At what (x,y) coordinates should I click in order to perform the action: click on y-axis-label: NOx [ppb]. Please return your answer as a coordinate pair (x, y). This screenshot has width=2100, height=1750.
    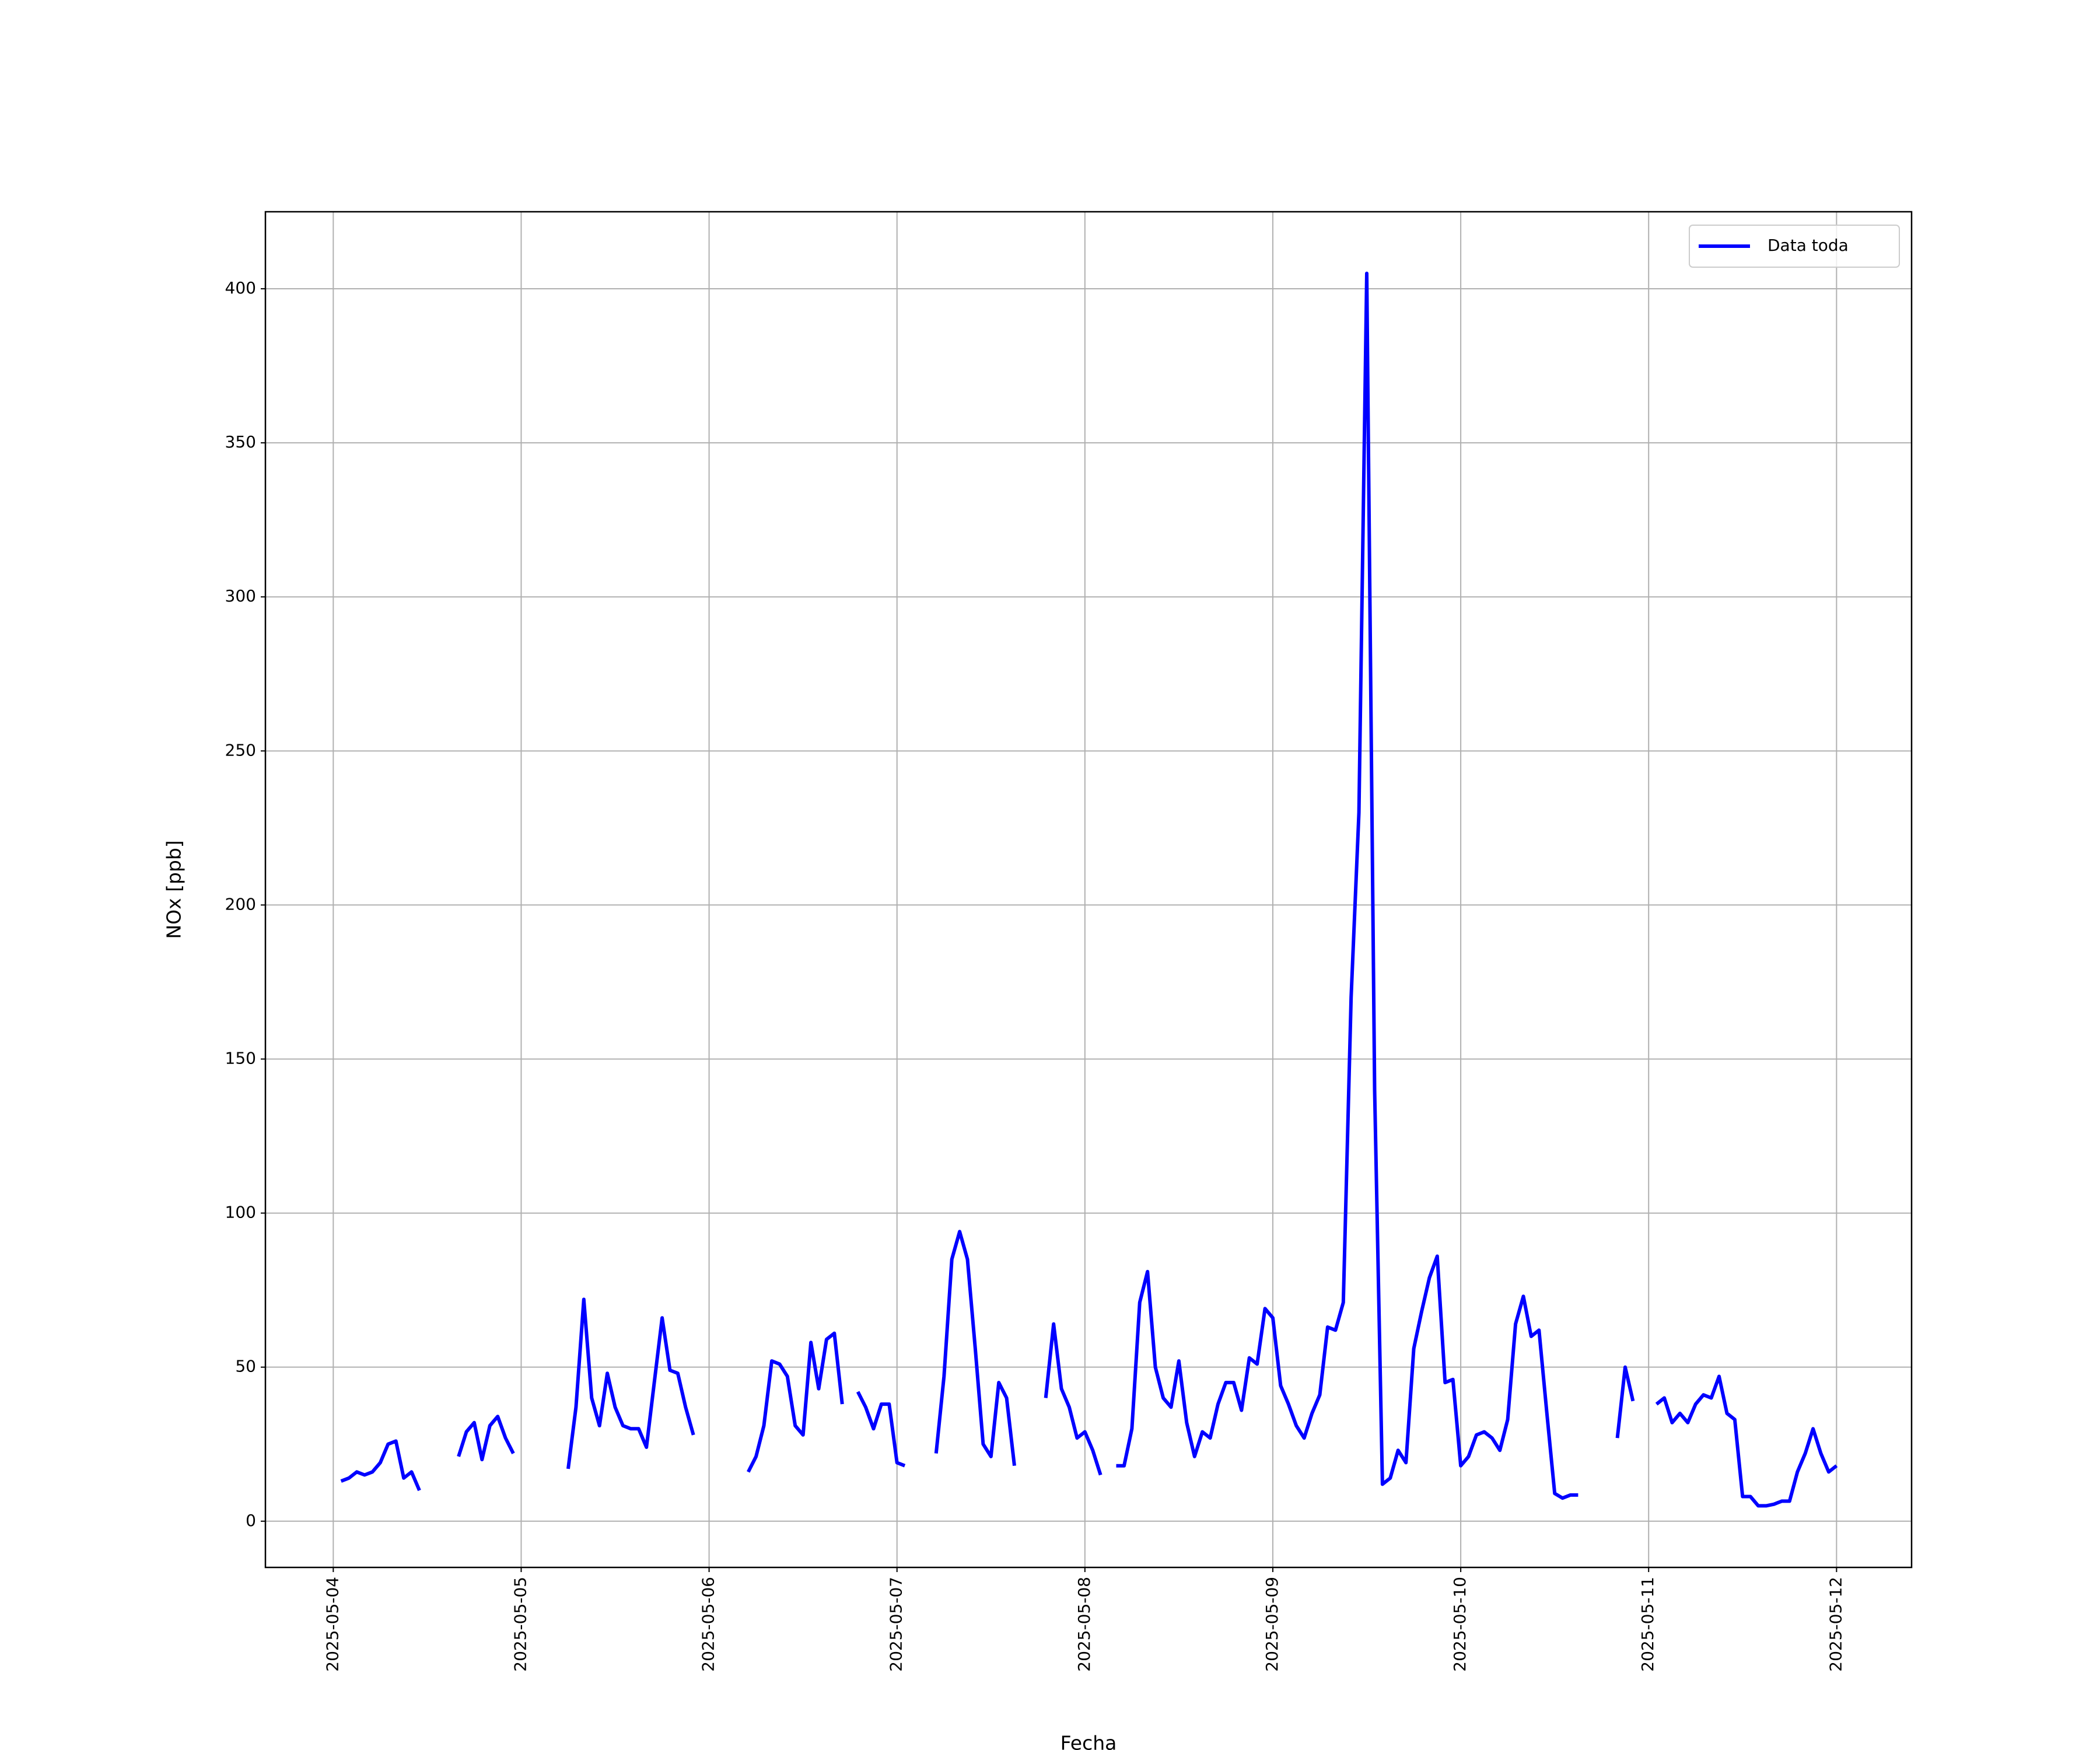
    Looking at the image, I should click on (174, 889).